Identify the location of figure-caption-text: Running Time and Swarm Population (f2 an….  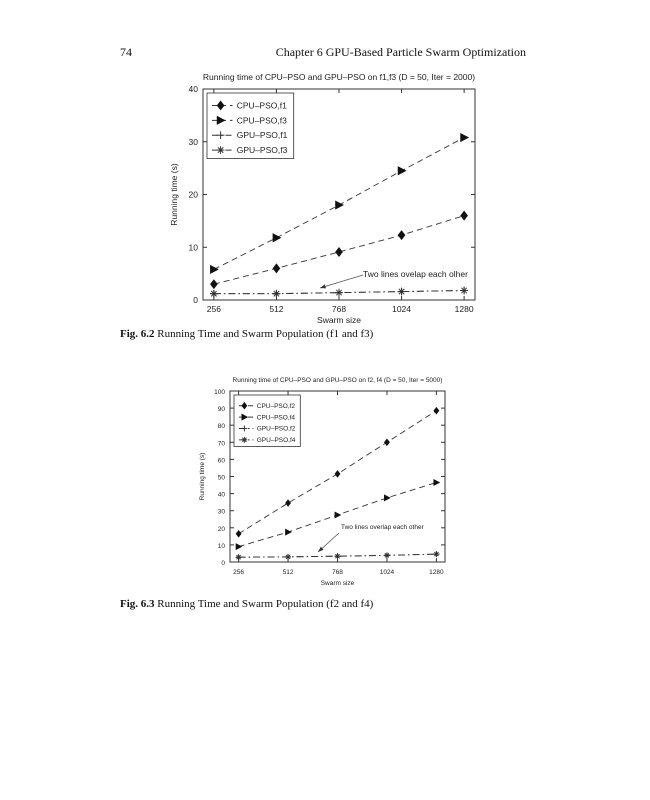
(265, 604).